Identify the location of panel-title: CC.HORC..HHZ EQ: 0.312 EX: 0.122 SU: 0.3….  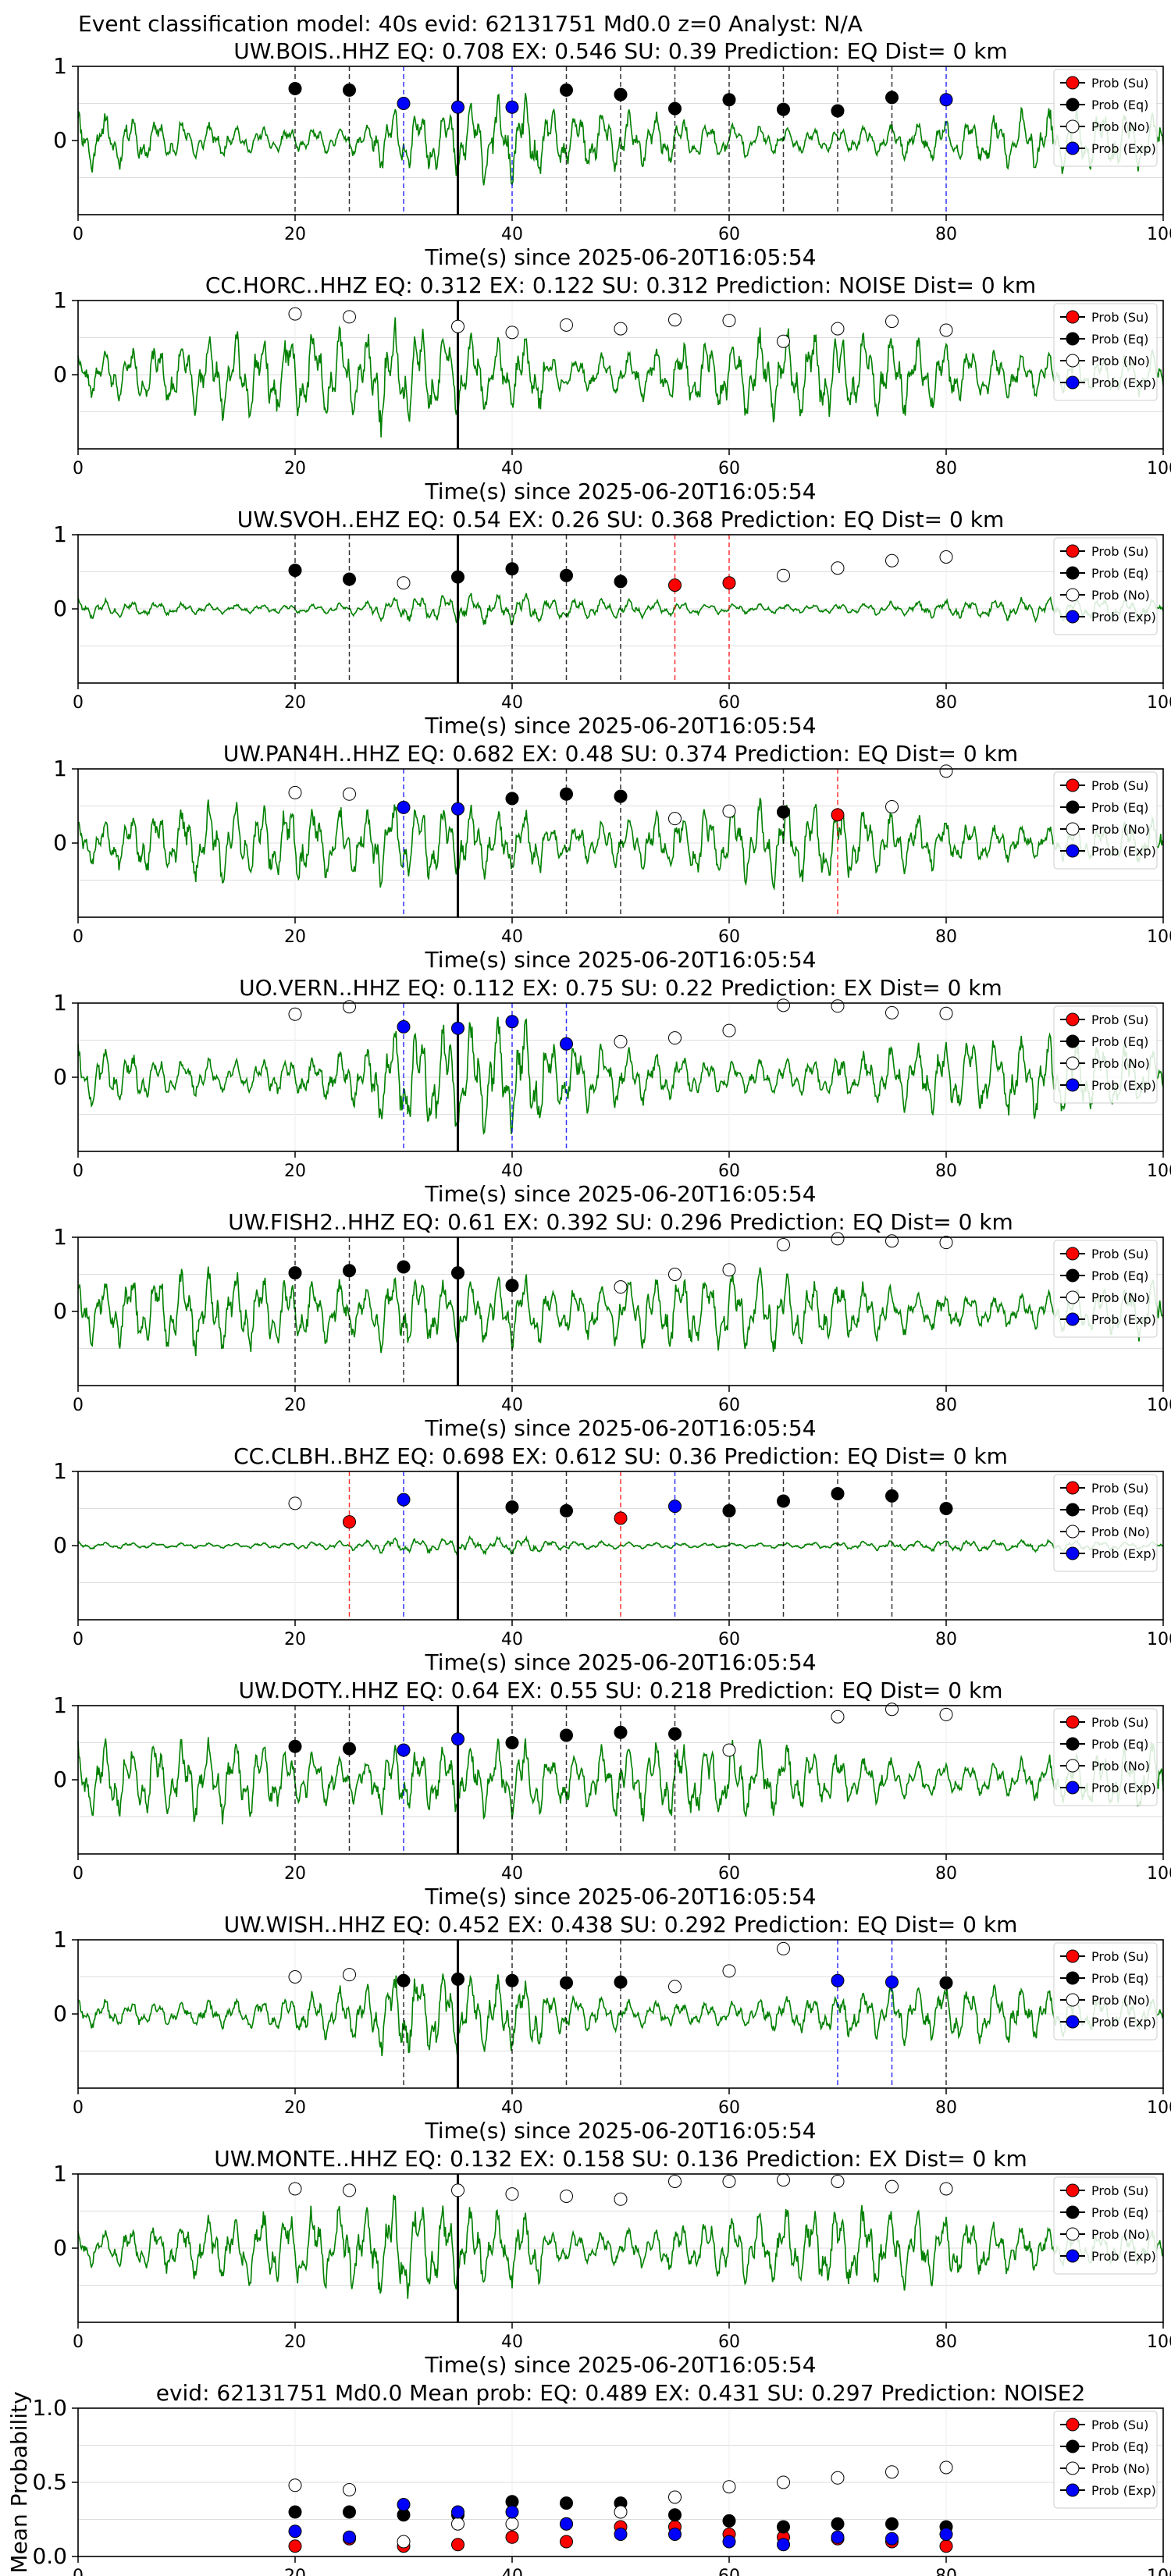
(620, 285).